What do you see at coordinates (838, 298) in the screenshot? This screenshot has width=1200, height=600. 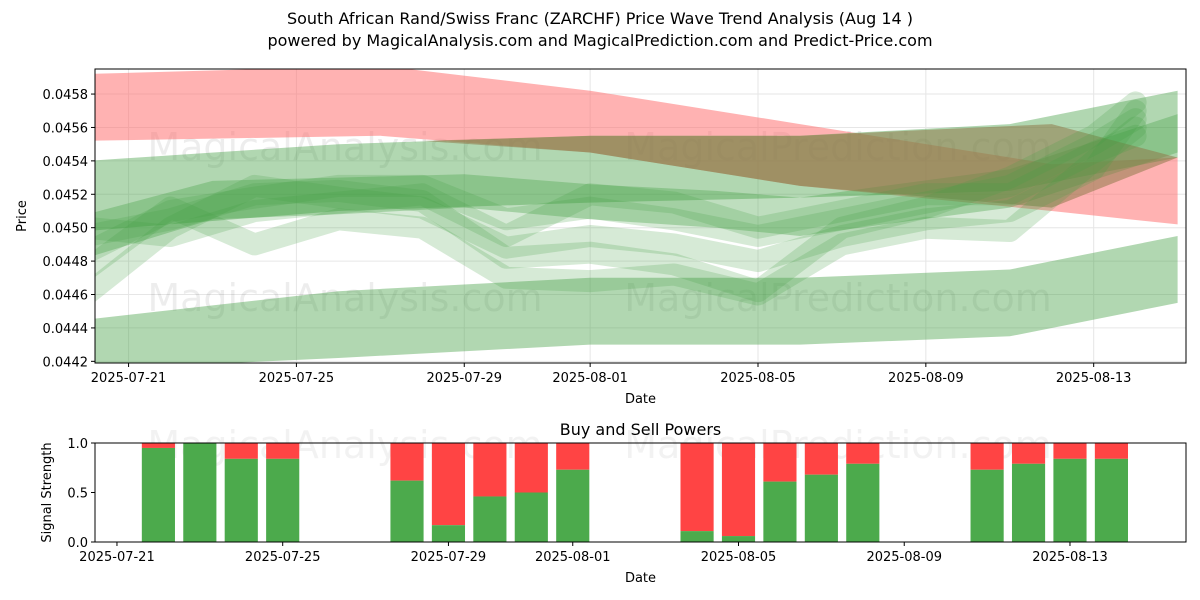 I see `watermark-text: MagicalPrediction.com` at bounding box center [838, 298].